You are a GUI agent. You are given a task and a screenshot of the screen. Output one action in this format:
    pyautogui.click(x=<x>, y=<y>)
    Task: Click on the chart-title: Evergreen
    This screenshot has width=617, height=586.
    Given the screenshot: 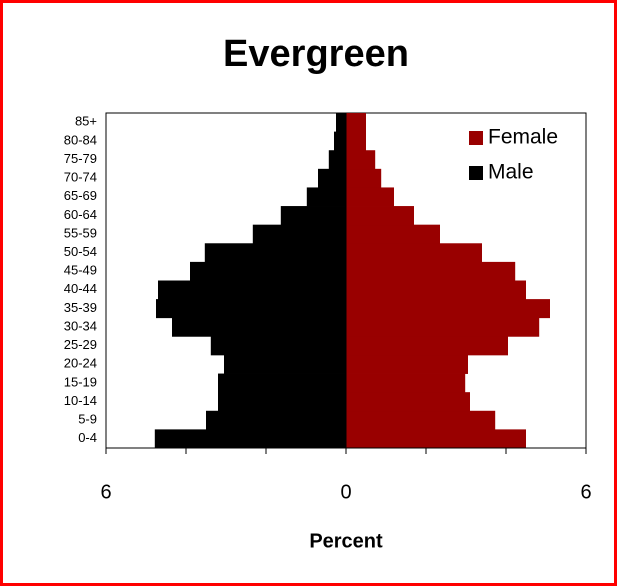 What is the action you would take?
    pyautogui.click(x=316, y=54)
    